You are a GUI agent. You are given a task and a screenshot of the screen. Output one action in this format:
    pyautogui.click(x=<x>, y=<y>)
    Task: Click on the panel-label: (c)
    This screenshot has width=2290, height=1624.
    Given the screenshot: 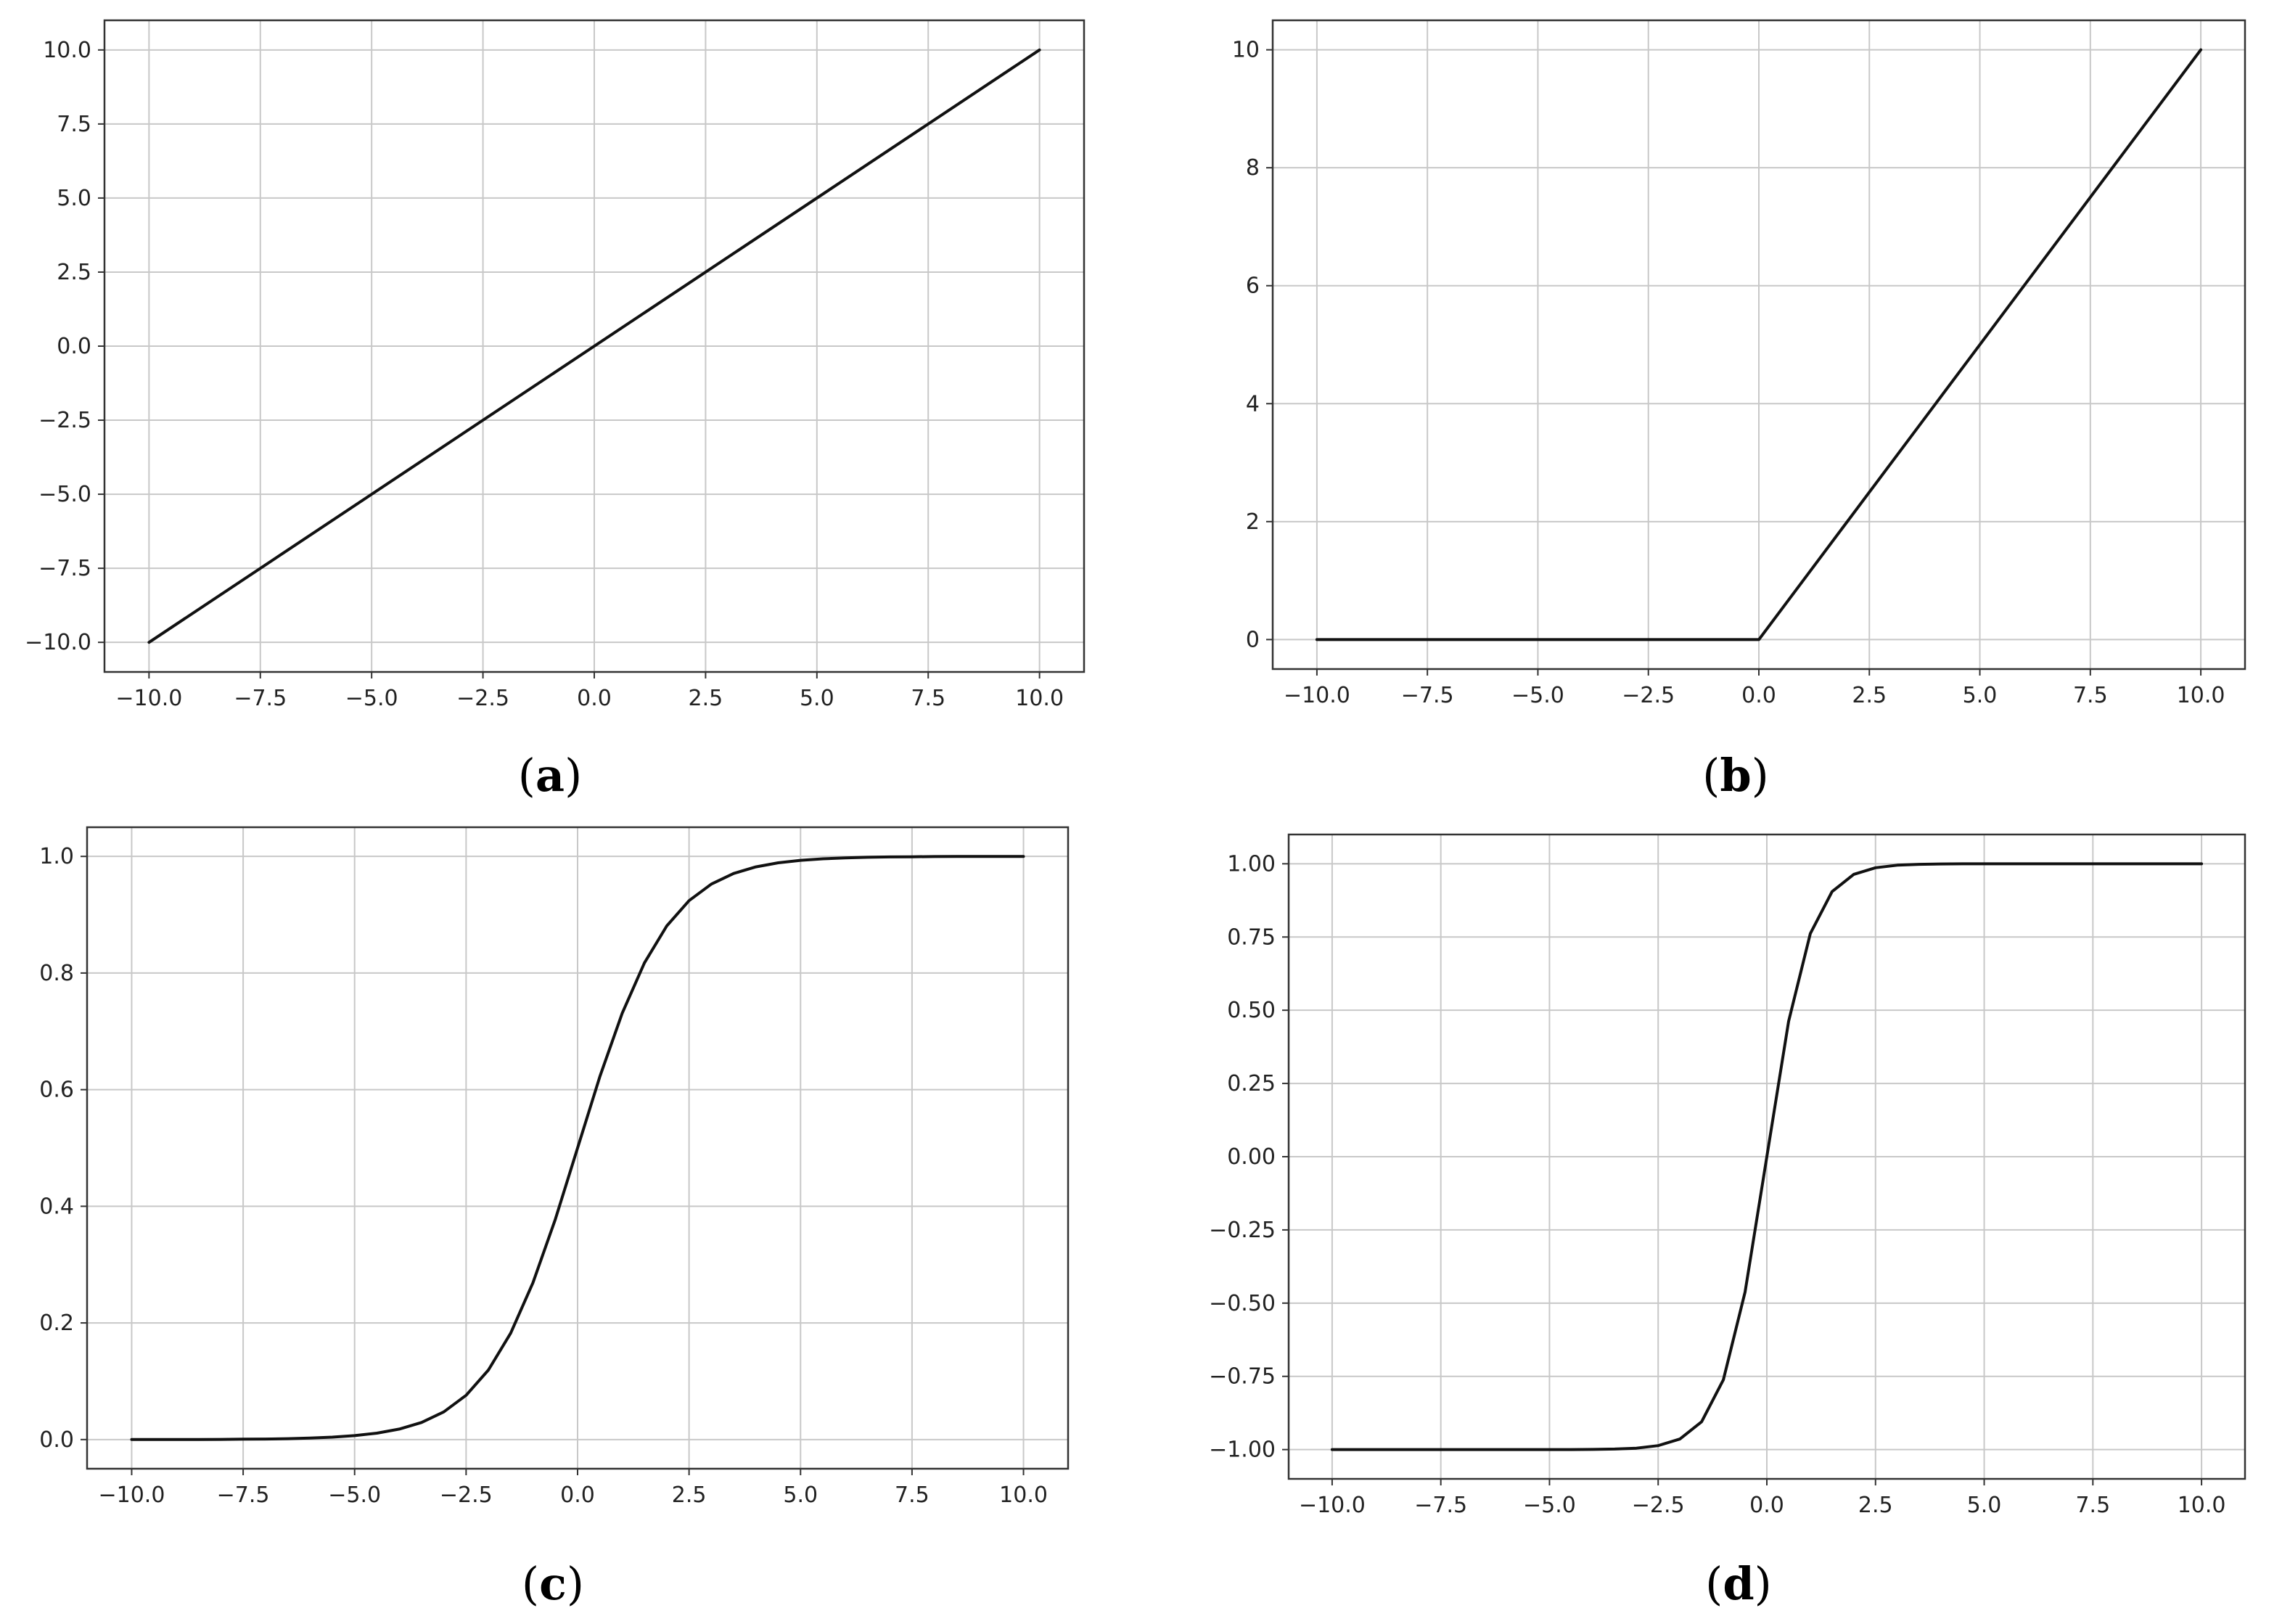 What is the action you would take?
    pyautogui.click(x=553, y=1584)
    